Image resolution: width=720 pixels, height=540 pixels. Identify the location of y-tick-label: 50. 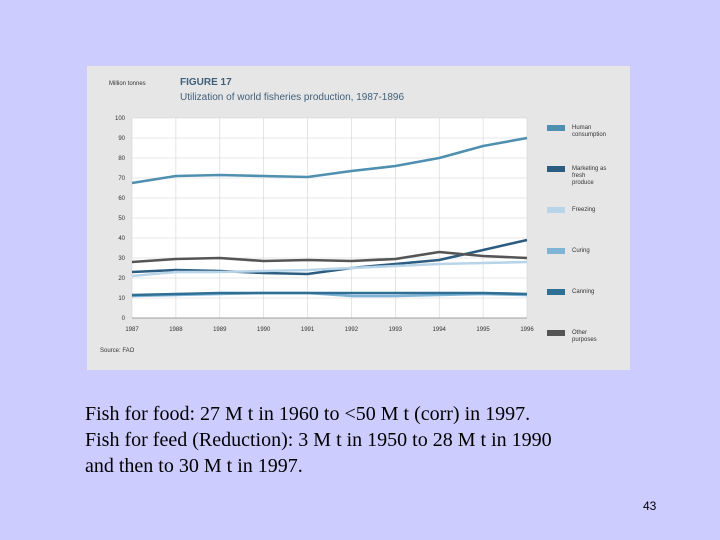
(121, 219).